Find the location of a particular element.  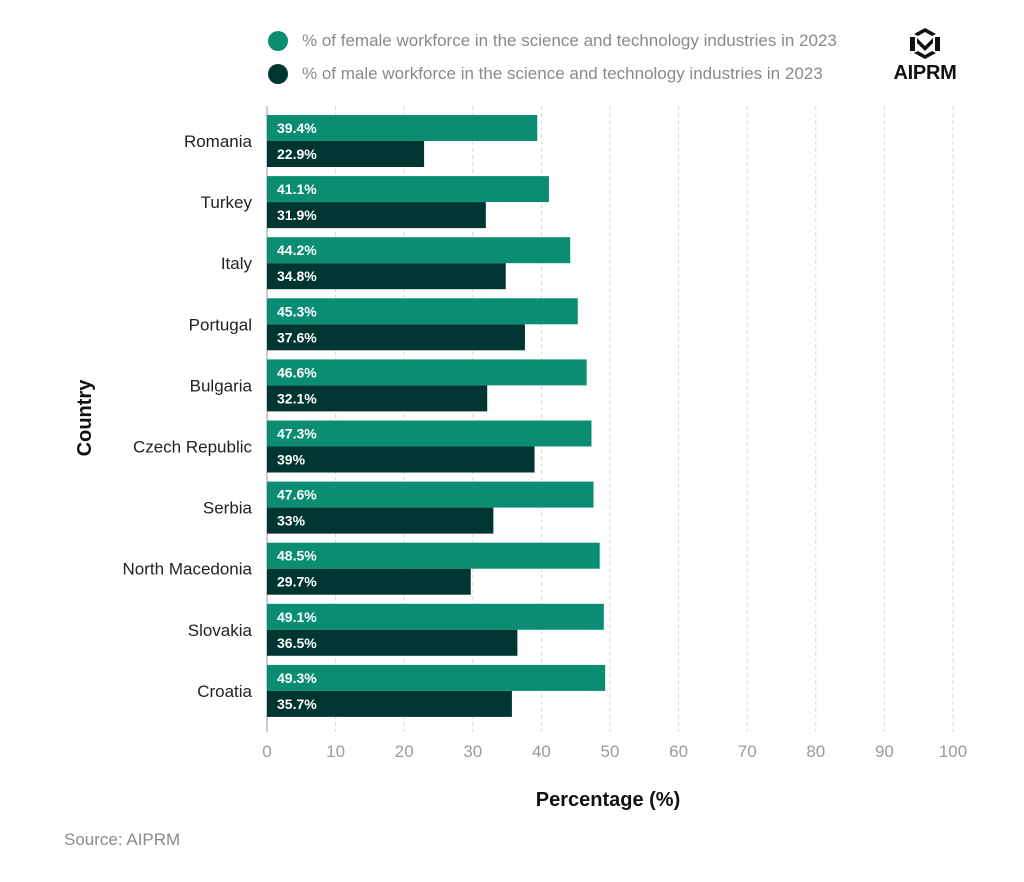

data-label-female-7: 48.5% is located at coordinates (297, 556).